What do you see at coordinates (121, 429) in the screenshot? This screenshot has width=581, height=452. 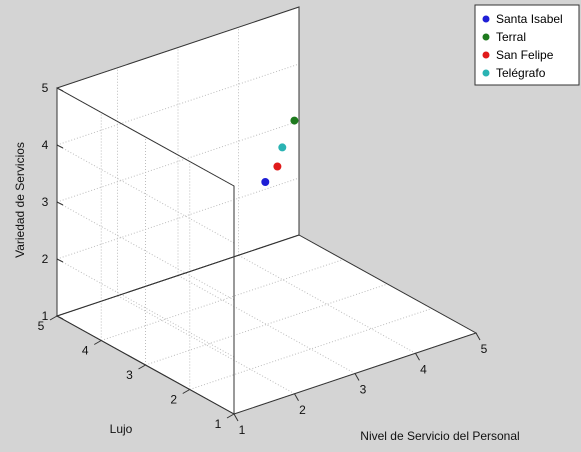 I see `y-axis-label: Lujo` at bounding box center [121, 429].